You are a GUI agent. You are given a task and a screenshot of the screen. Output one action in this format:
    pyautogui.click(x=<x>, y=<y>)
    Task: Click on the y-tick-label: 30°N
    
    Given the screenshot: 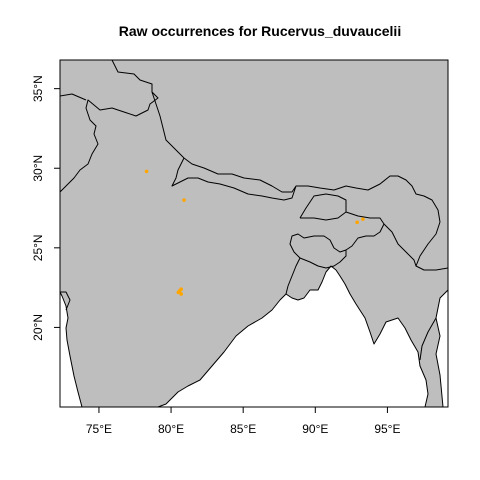 What is the action you would take?
    pyautogui.click(x=38, y=168)
    